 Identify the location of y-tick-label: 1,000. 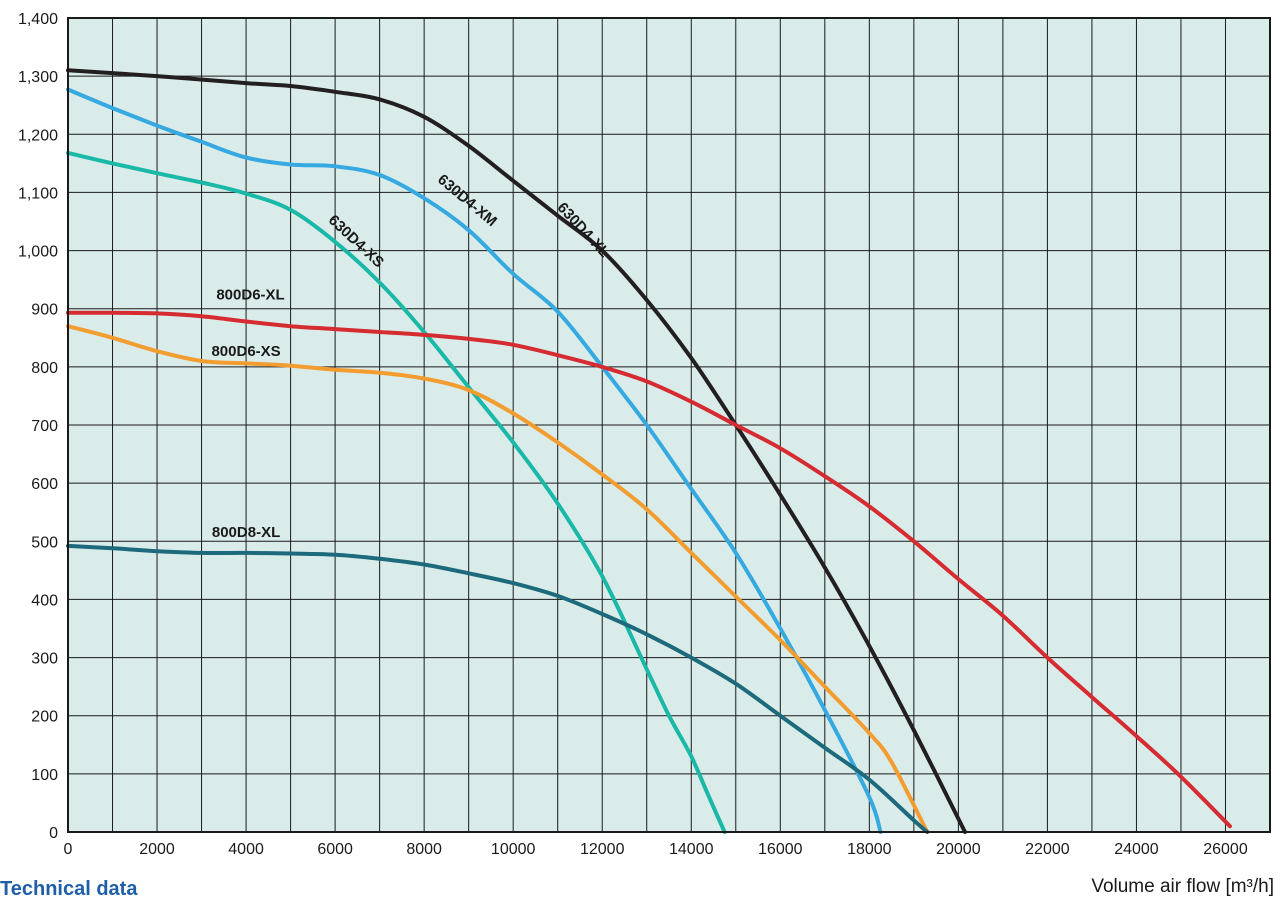
(38, 252).